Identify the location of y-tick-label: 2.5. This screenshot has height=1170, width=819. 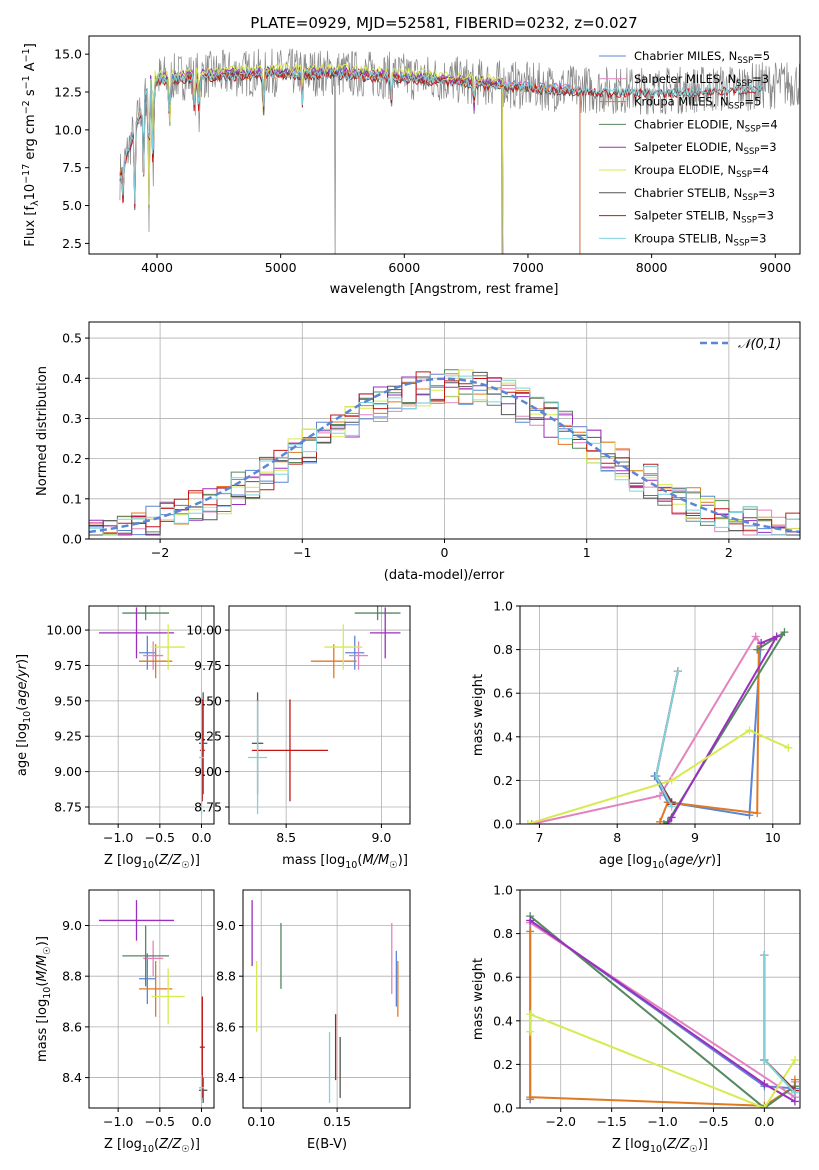
(72, 243).